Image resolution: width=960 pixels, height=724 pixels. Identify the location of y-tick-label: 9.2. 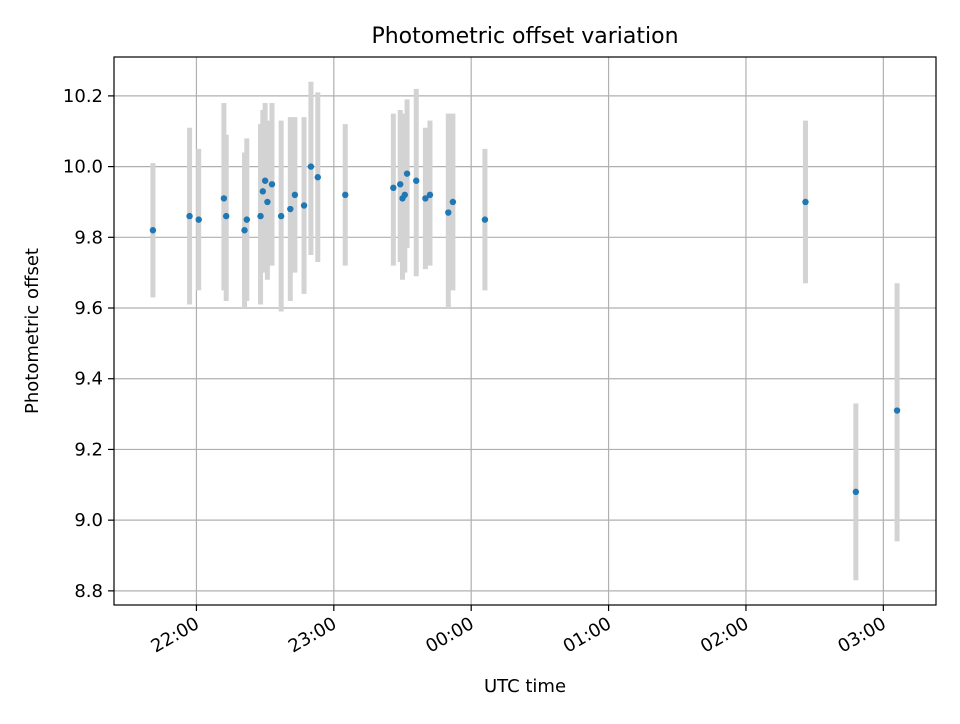
(88, 449).